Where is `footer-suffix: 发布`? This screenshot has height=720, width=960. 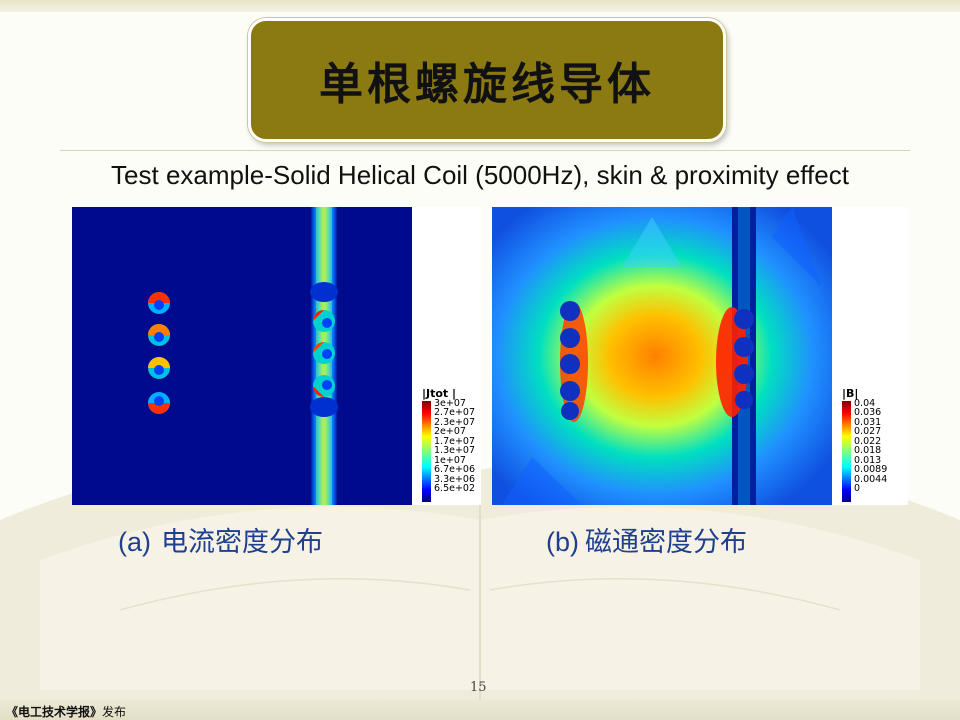
footer-suffix: 发布 is located at coordinates (114, 712).